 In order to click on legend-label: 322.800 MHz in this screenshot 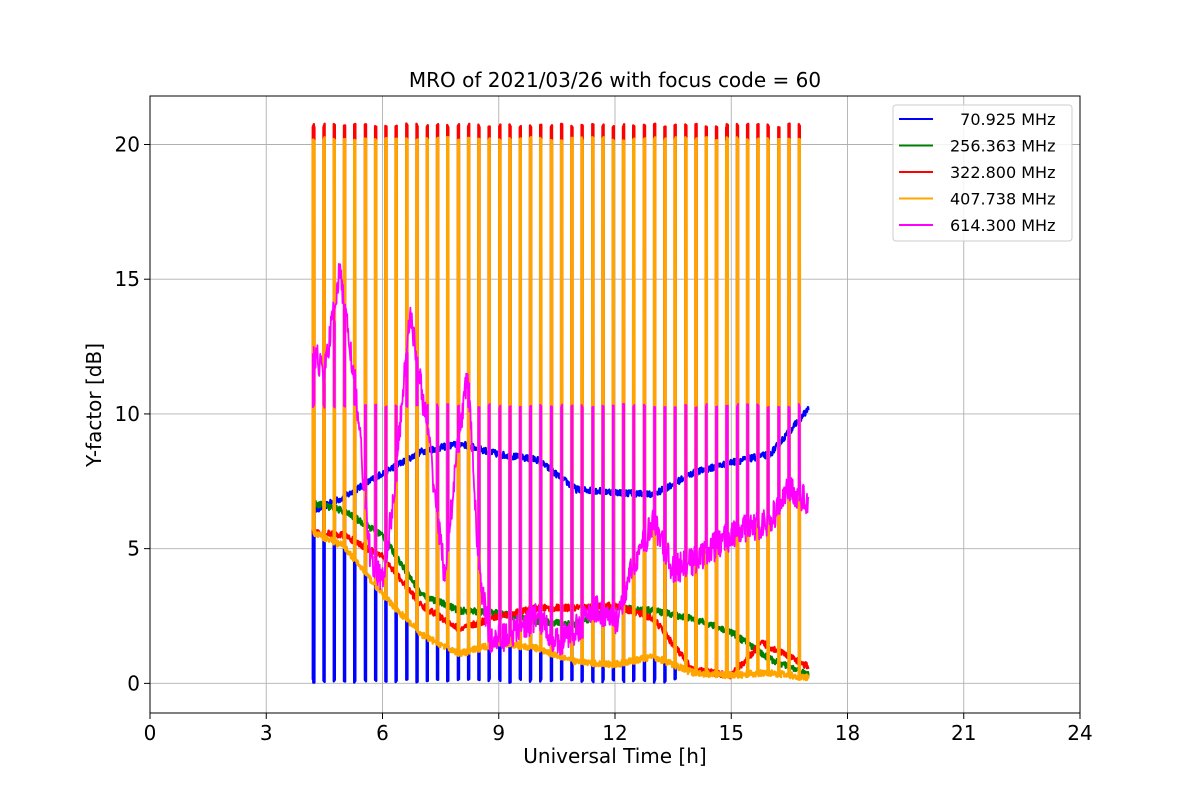, I will do `click(1002, 172)`.